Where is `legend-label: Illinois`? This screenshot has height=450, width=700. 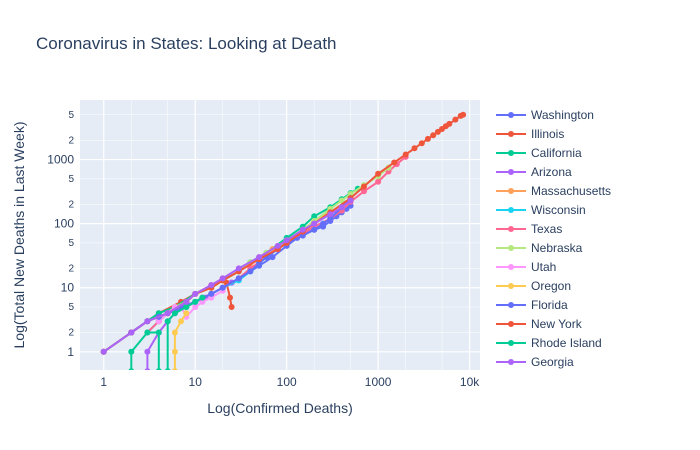
legend-label: Illinois is located at coordinates (547, 134).